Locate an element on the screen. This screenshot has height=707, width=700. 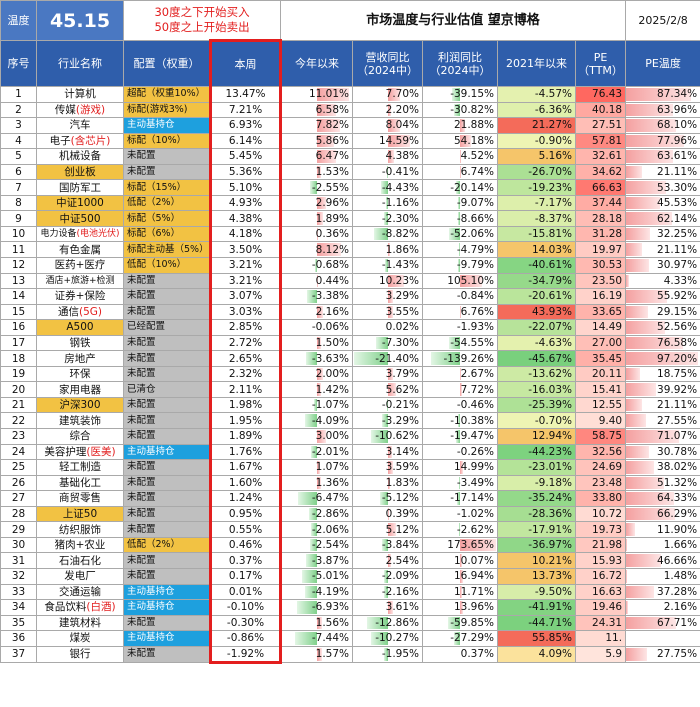
rule-text: 30度之下开始买入 50度之上开始卖出 is located at coordinates (202, 20).